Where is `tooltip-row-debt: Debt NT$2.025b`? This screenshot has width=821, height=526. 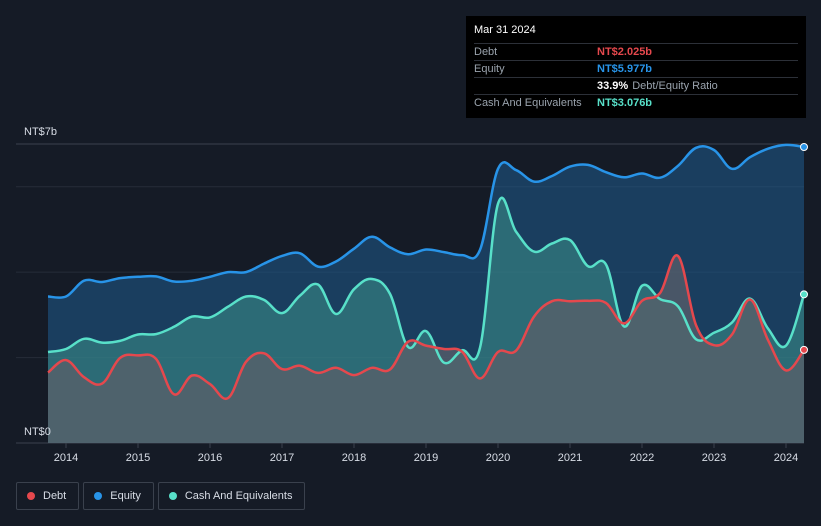 tooltip-row-debt: Debt NT$2.025b is located at coordinates (636, 51).